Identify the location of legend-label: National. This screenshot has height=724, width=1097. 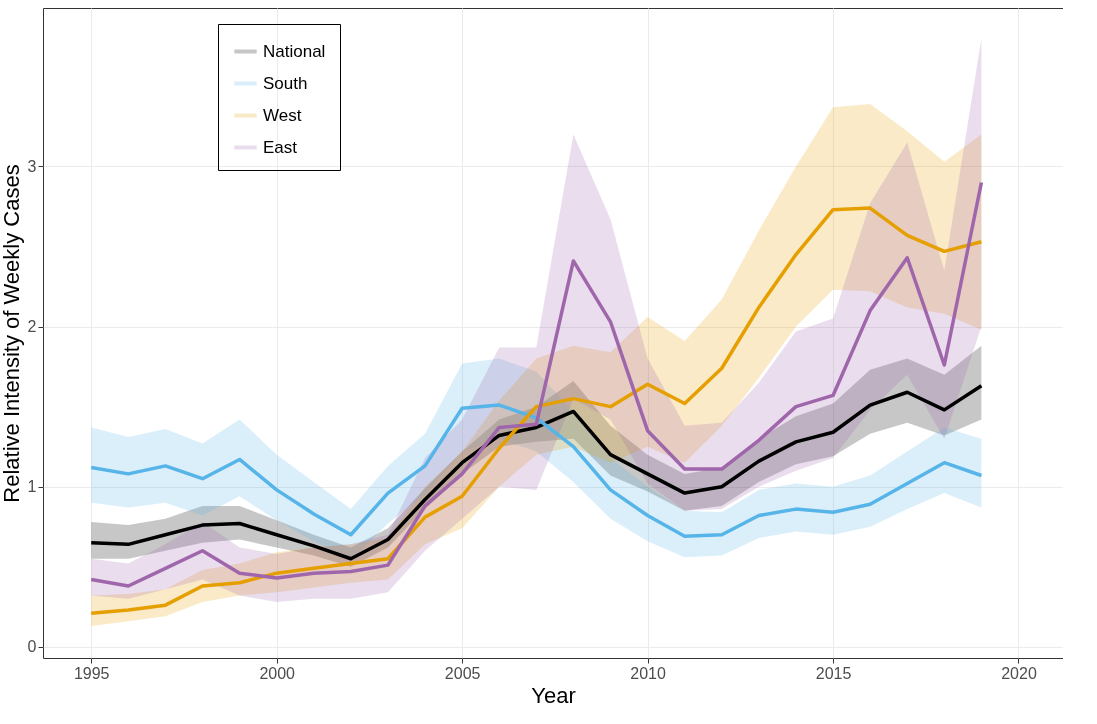
(294, 51).